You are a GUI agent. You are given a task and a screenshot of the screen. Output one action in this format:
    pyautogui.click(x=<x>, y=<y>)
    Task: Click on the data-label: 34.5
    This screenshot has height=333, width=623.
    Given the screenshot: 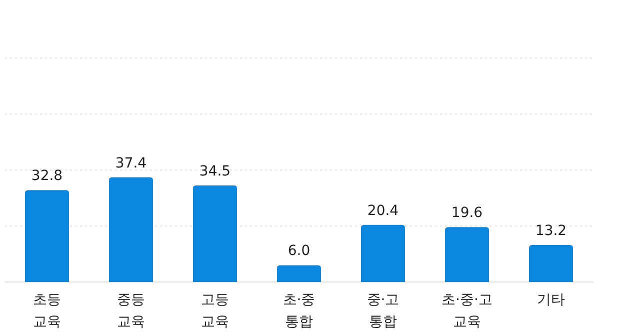 What is the action you would take?
    pyautogui.click(x=215, y=171)
    